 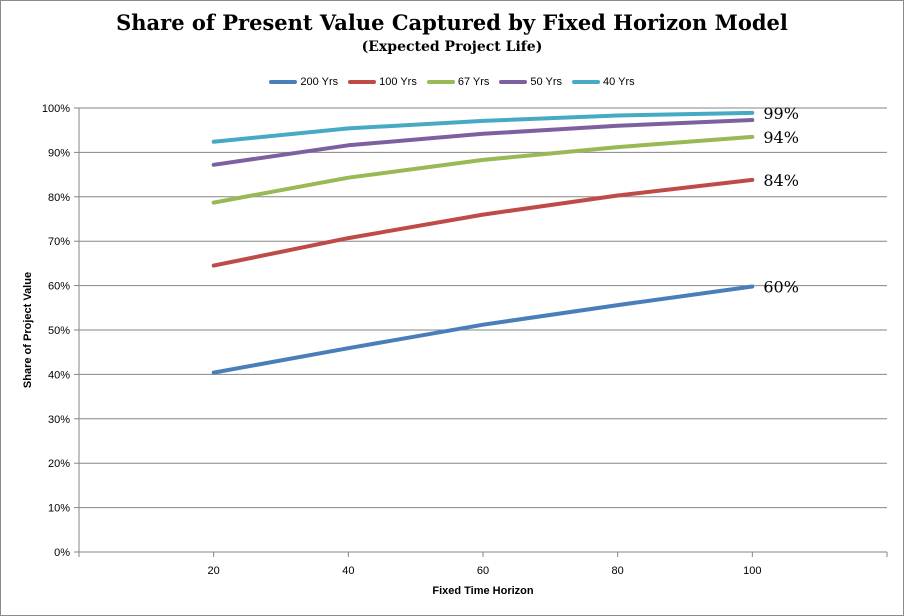 I want to click on legend-item-40: 40 Yrs, so click(x=603, y=82).